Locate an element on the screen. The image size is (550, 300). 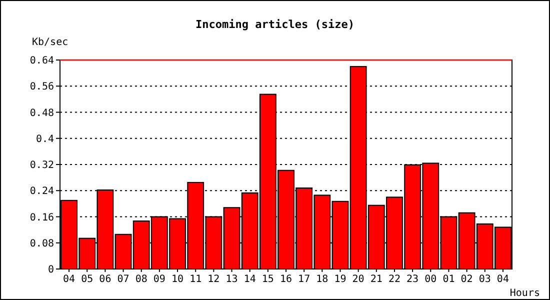
x-tick-label: 12 is located at coordinates (214, 279).